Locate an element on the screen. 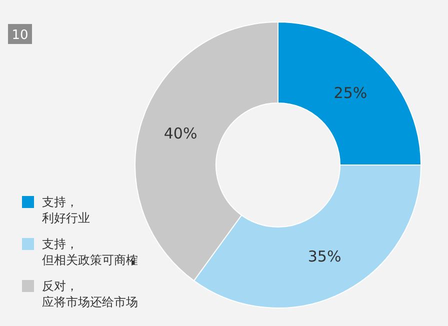  data-label: 40% is located at coordinates (181, 133).